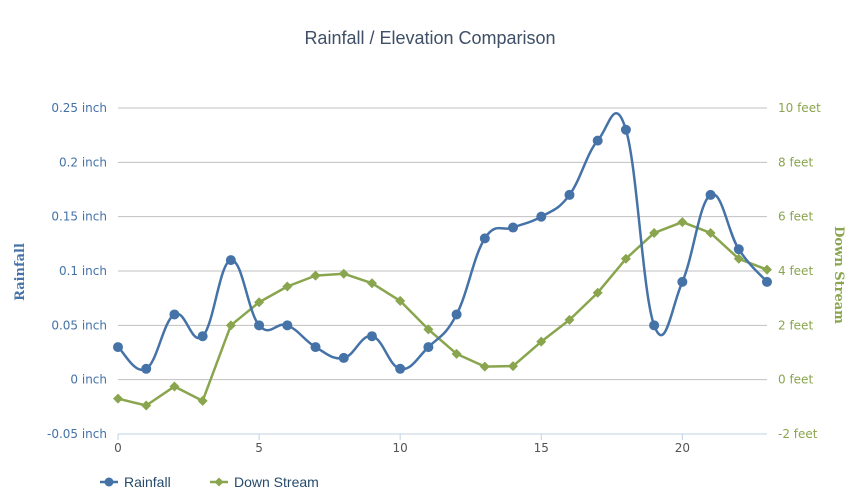  I want to click on legend-diamond-marker-icon, so click(219, 482).